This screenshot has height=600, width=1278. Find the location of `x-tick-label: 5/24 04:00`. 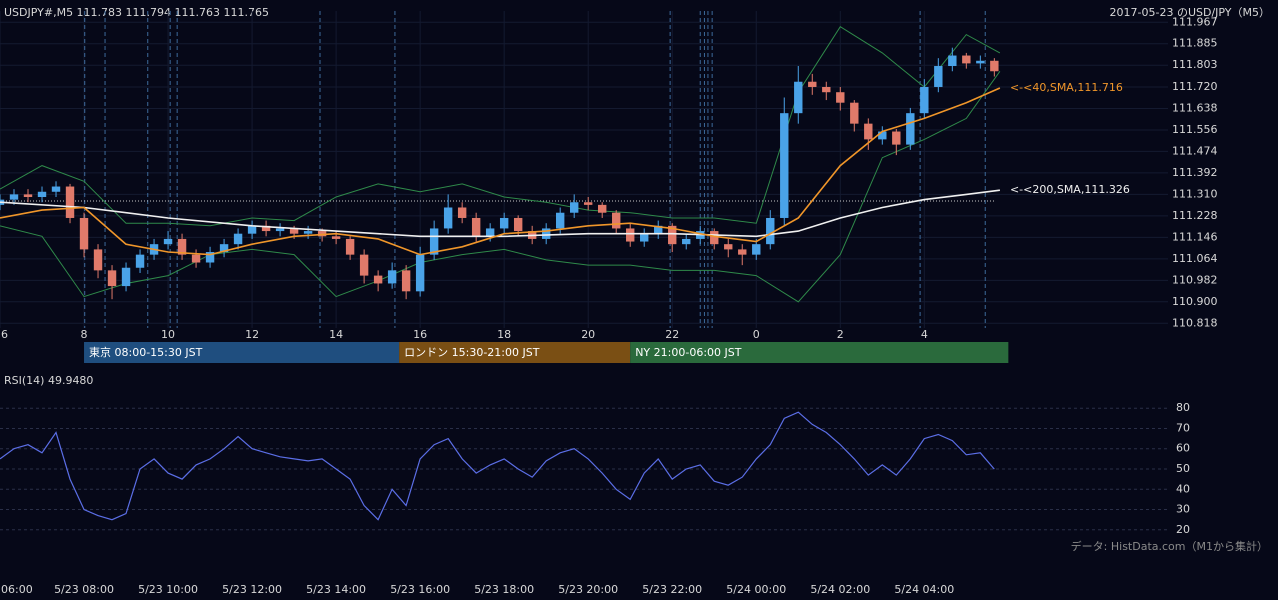

x-tick-label: 5/24 04:00 is located at coordinates (924, 589).